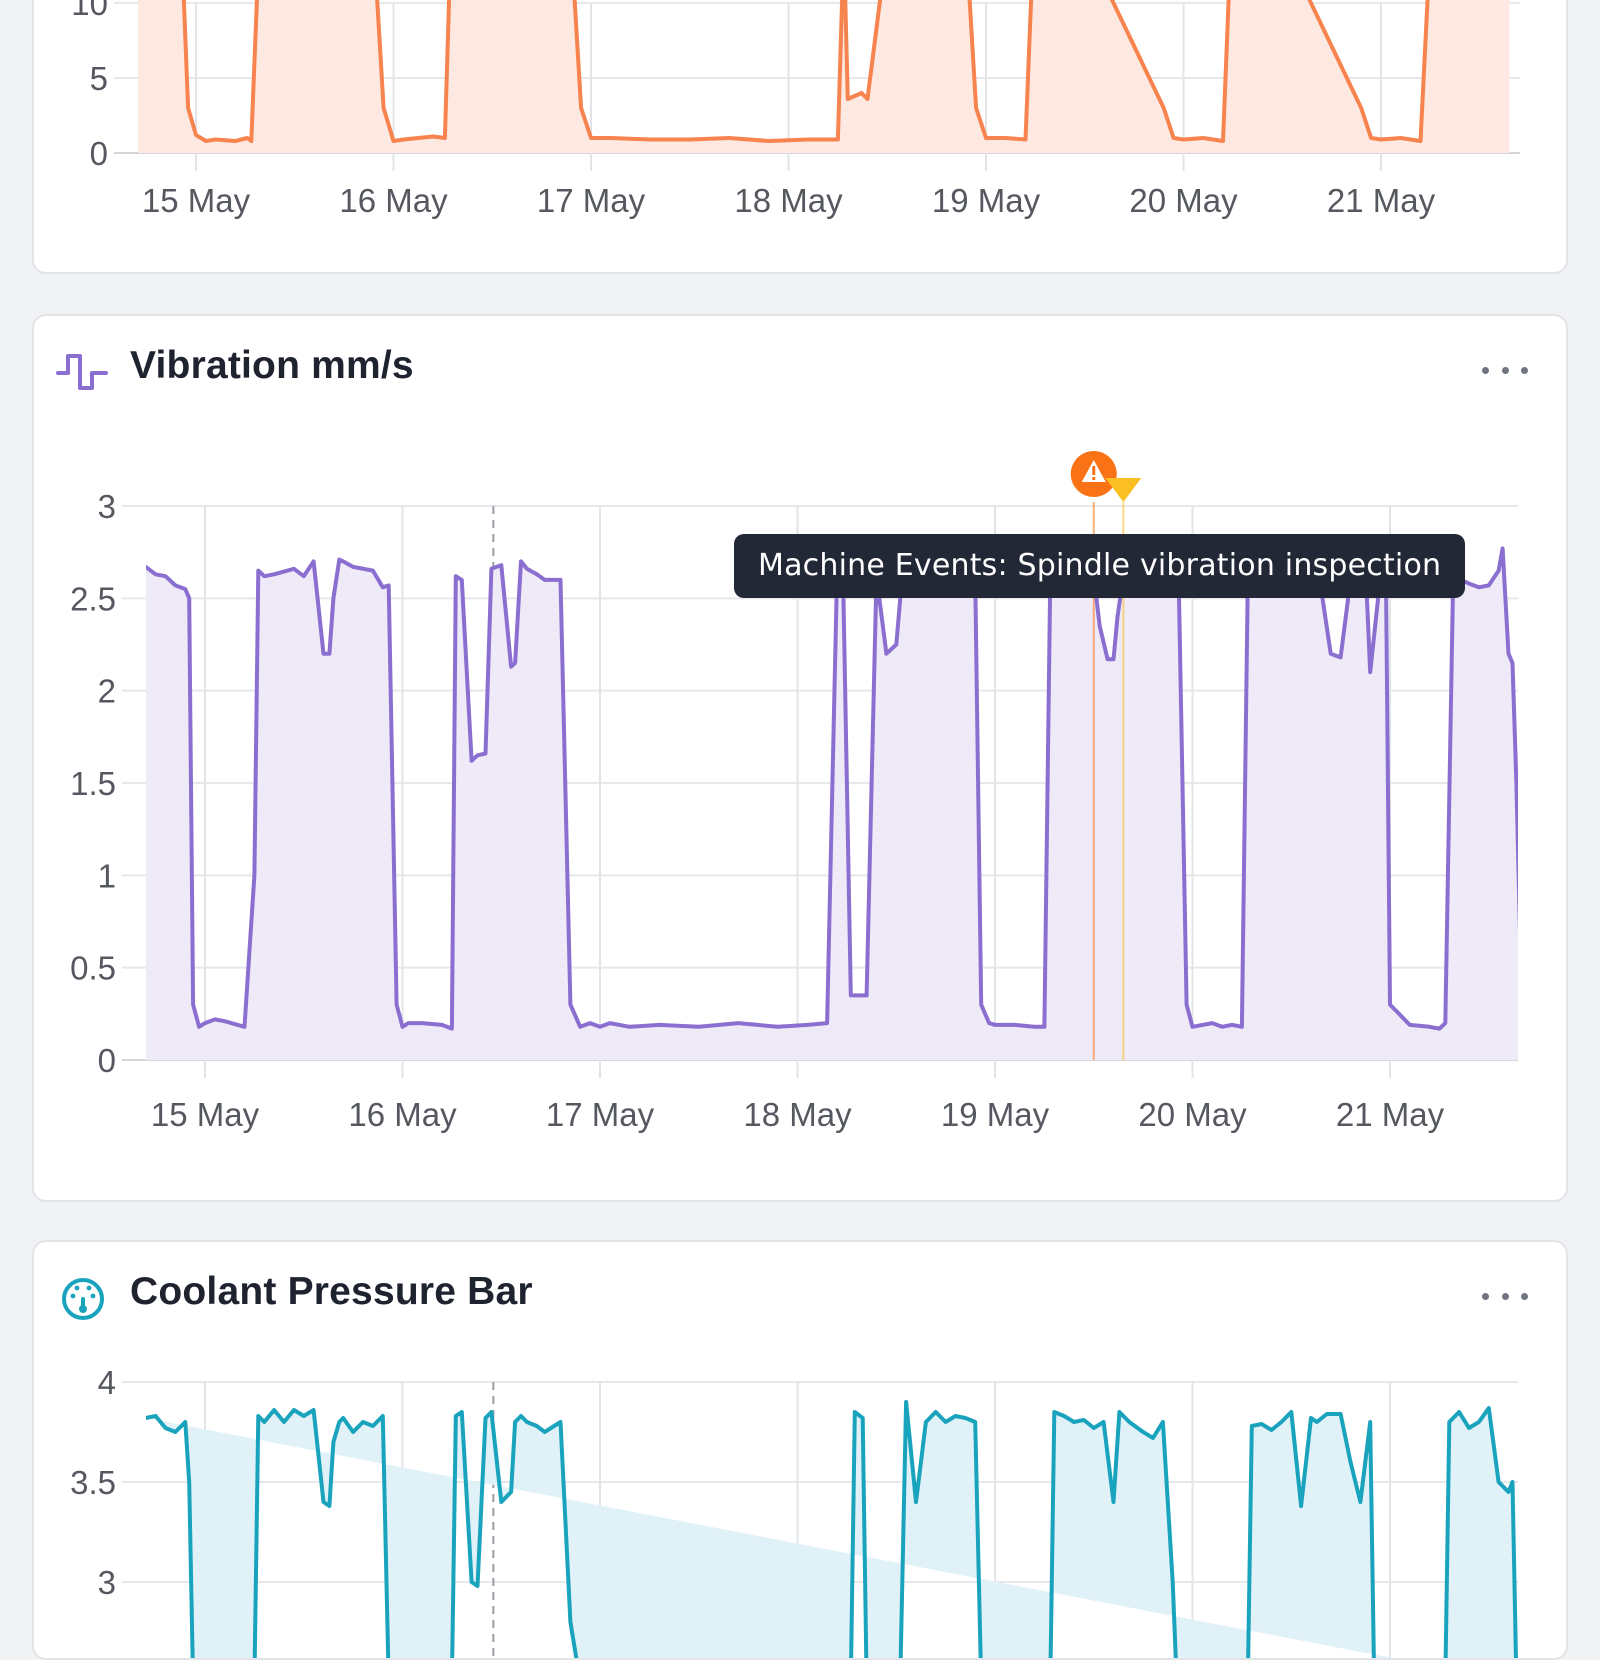 The image size is (1600, 1660). I want to click on coolant-more-options-button, so click(1505, 1296).